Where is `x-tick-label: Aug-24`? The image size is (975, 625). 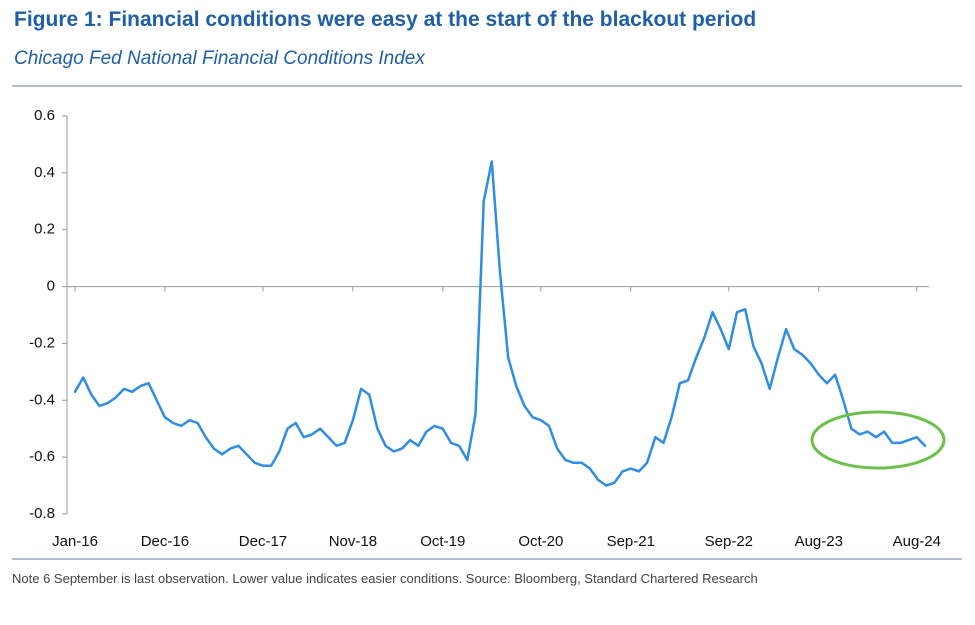 x-tick-label: Aug-24 is located at coordinates (917, 541).